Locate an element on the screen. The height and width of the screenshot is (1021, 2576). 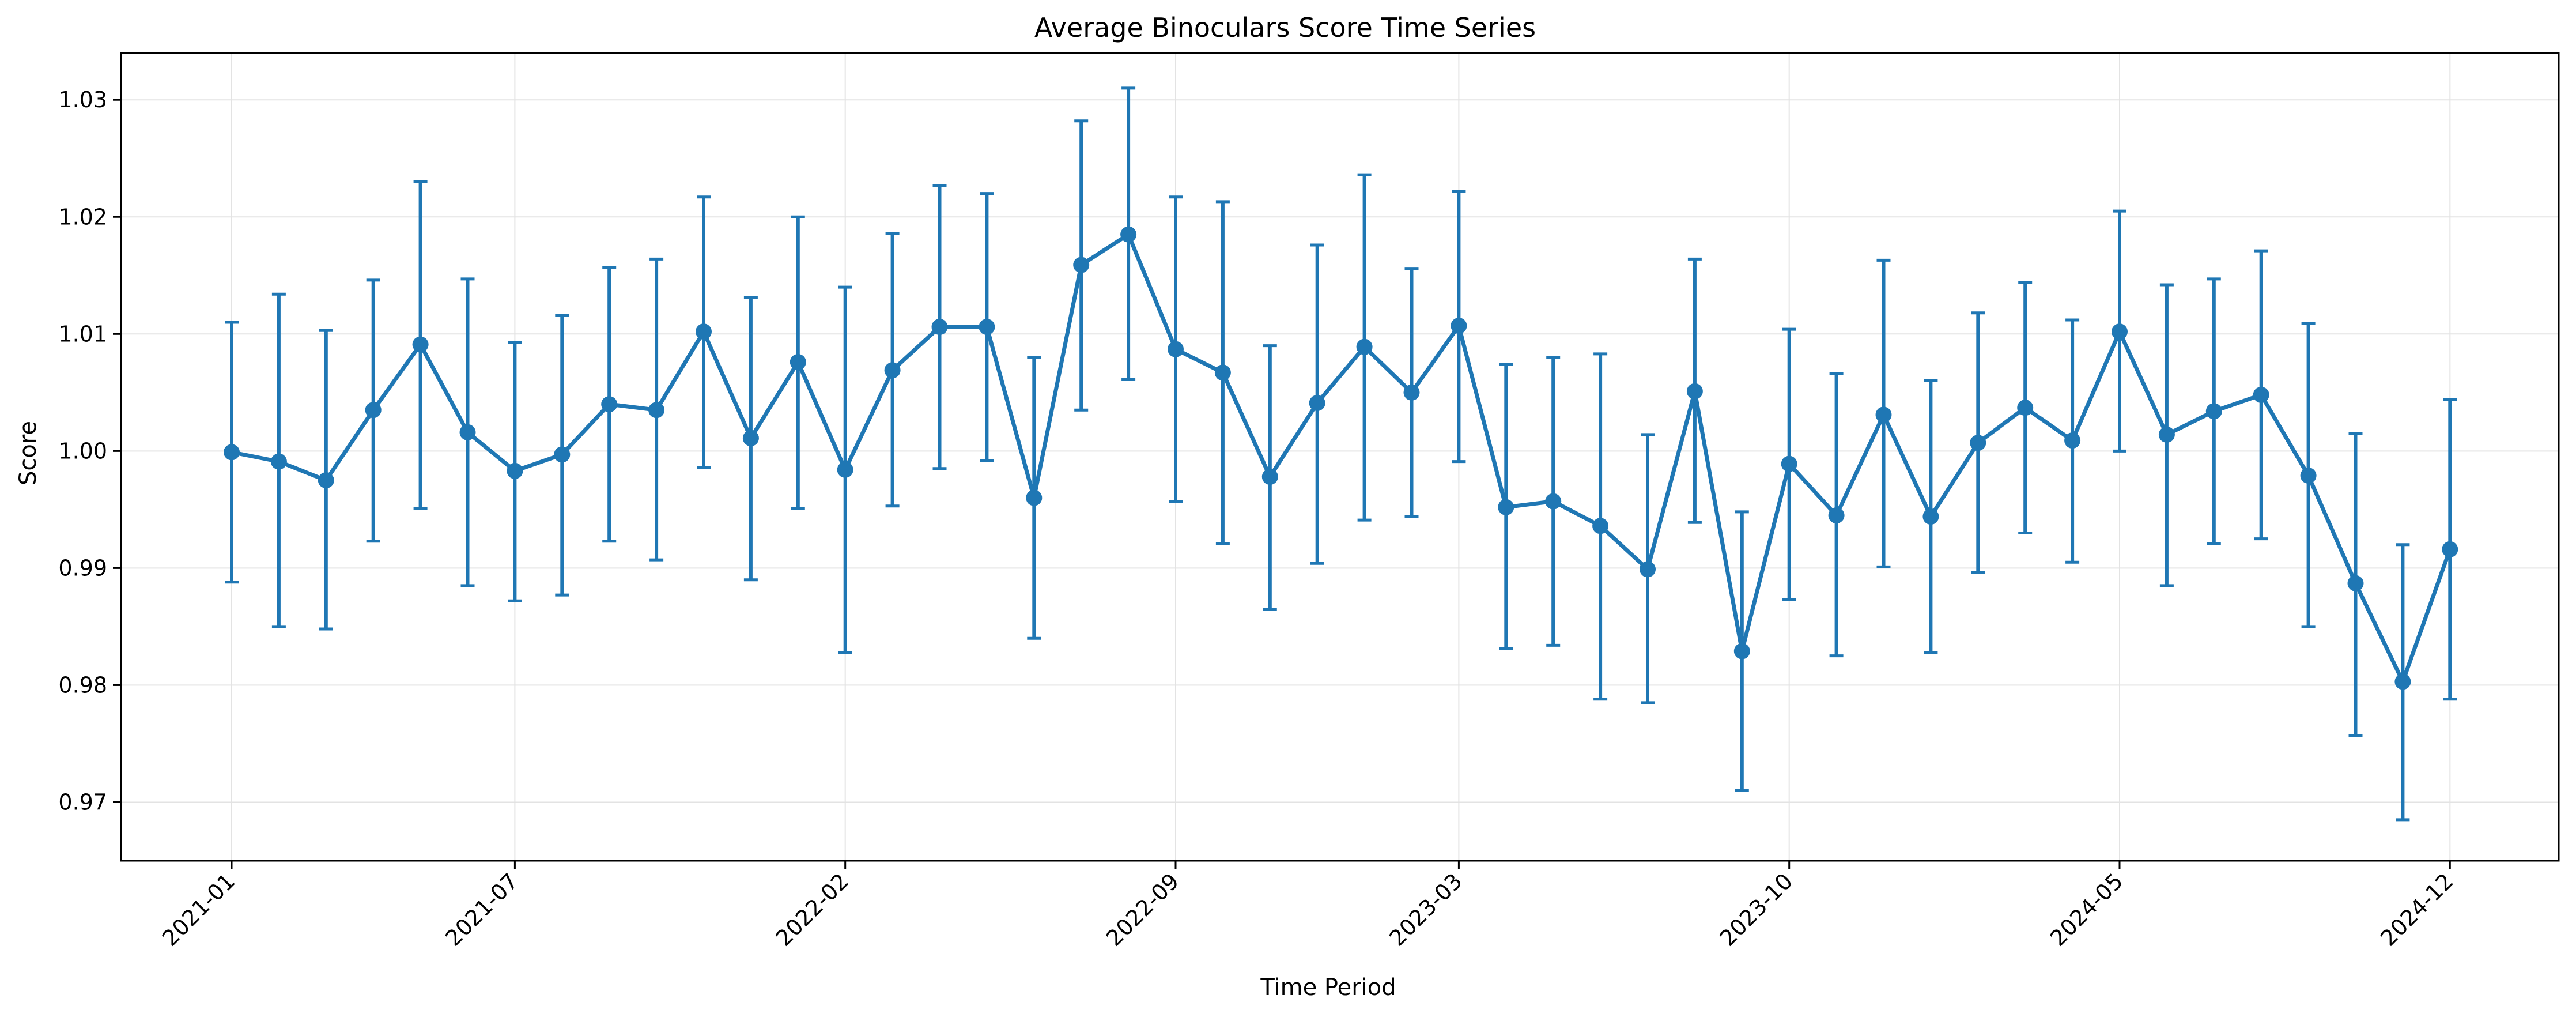
y-tick-label: 1.03 is located at coordinates (82, 100).